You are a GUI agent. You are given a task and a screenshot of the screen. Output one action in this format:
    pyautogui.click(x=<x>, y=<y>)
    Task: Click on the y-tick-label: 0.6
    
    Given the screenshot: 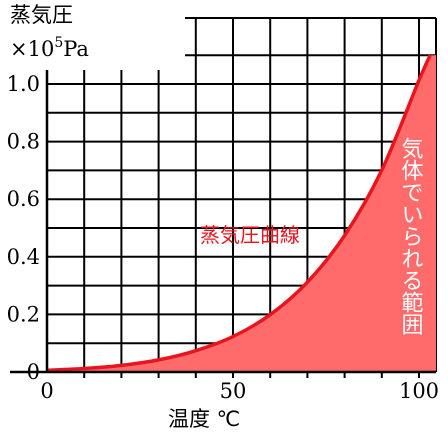 What is the action you would take?
    pyautogui.click(x=23, y=199)
    